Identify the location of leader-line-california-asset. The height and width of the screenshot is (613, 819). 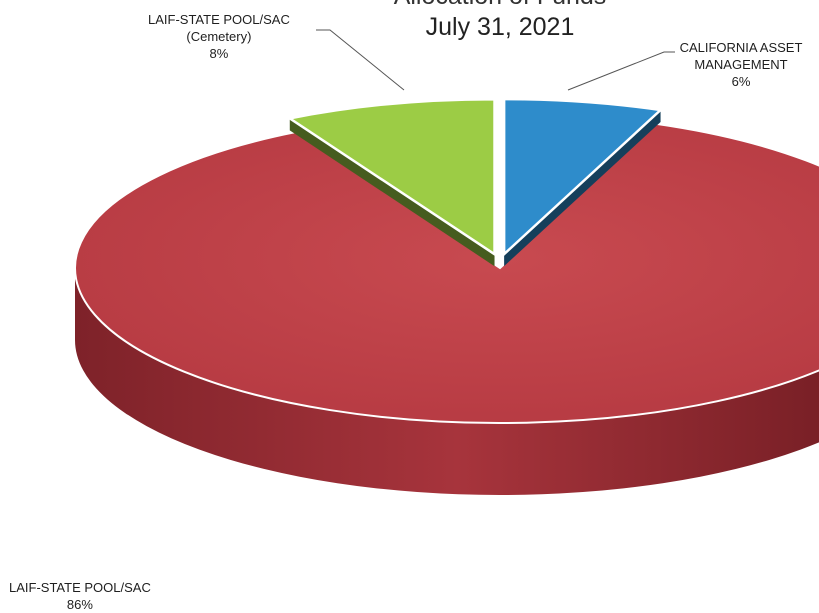
(621, 71).